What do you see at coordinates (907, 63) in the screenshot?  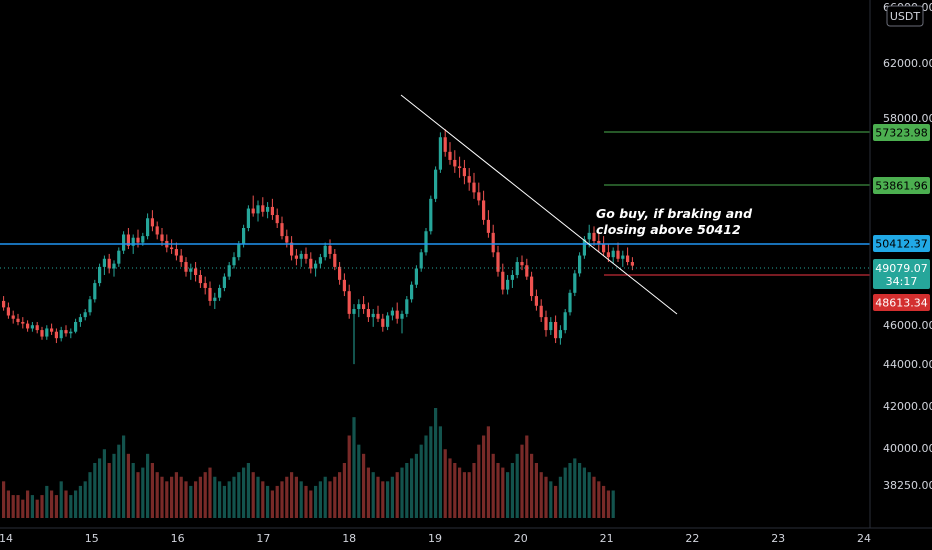 I see `y-tick-label: 62000.00` at bounding box center [907, 63].